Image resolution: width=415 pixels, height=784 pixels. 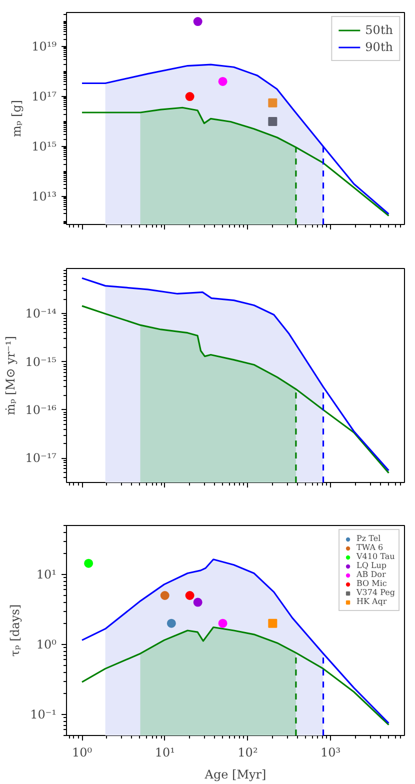 I want to click on x-tick-label: 10¹, so click(x=164, y=753).